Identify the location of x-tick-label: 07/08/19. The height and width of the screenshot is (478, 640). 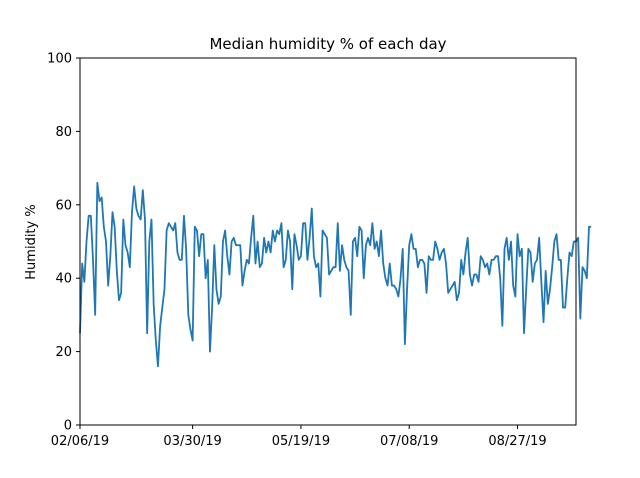
(409, 441).